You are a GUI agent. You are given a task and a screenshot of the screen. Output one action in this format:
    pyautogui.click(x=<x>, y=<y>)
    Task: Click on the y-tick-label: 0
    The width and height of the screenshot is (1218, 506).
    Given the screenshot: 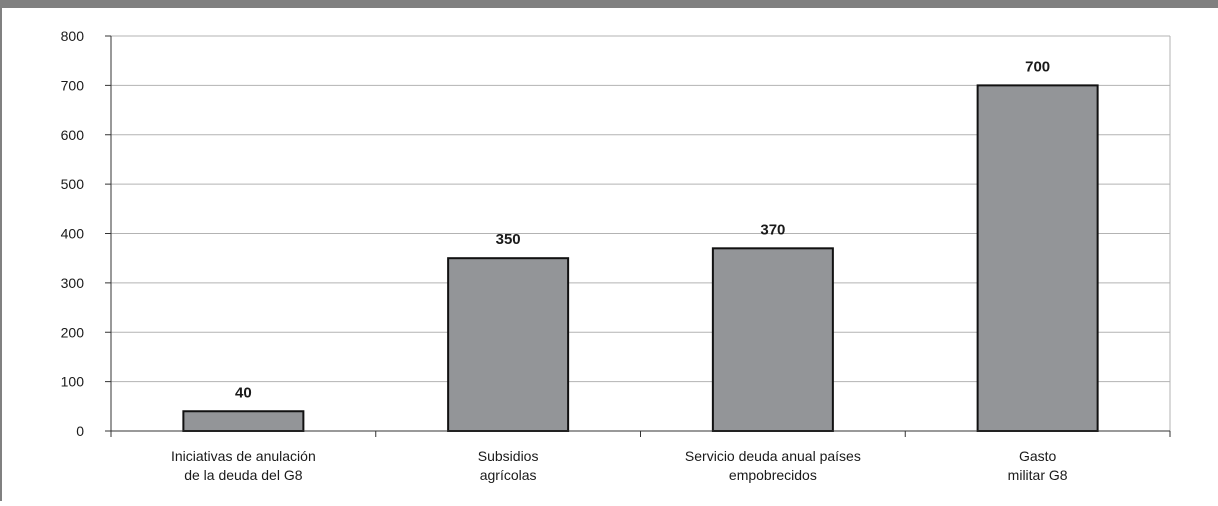 What is the action you would take?
    pyautogui.click(x=80, y=431)
    